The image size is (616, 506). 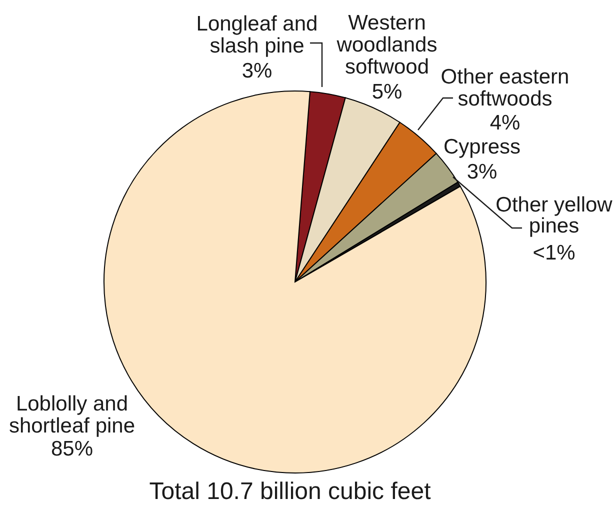 What do you see at coordinates (387, 92) in the screenshot?
I see `data-label: 5%` at bounding box center [387, 92].